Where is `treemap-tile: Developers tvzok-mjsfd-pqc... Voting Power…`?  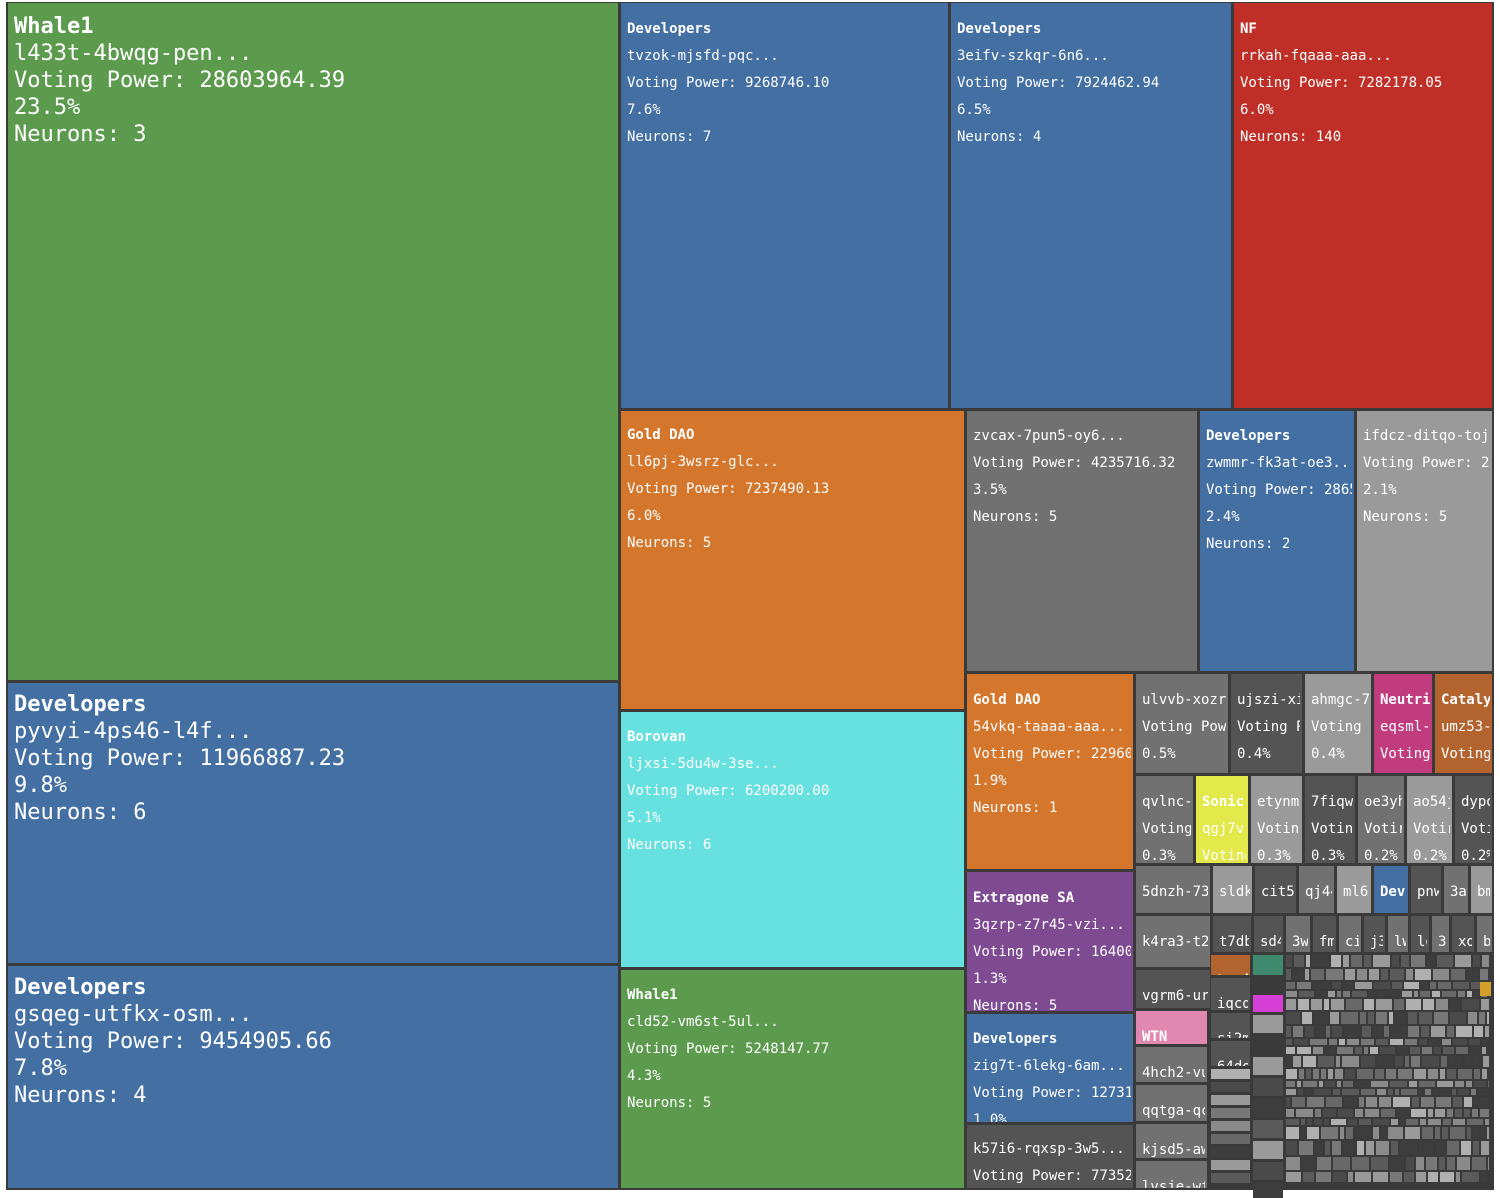 treemap-tile: Developers tvzok-mjsfd-pqc... Voting Power… is located at coordinates (784, 205).